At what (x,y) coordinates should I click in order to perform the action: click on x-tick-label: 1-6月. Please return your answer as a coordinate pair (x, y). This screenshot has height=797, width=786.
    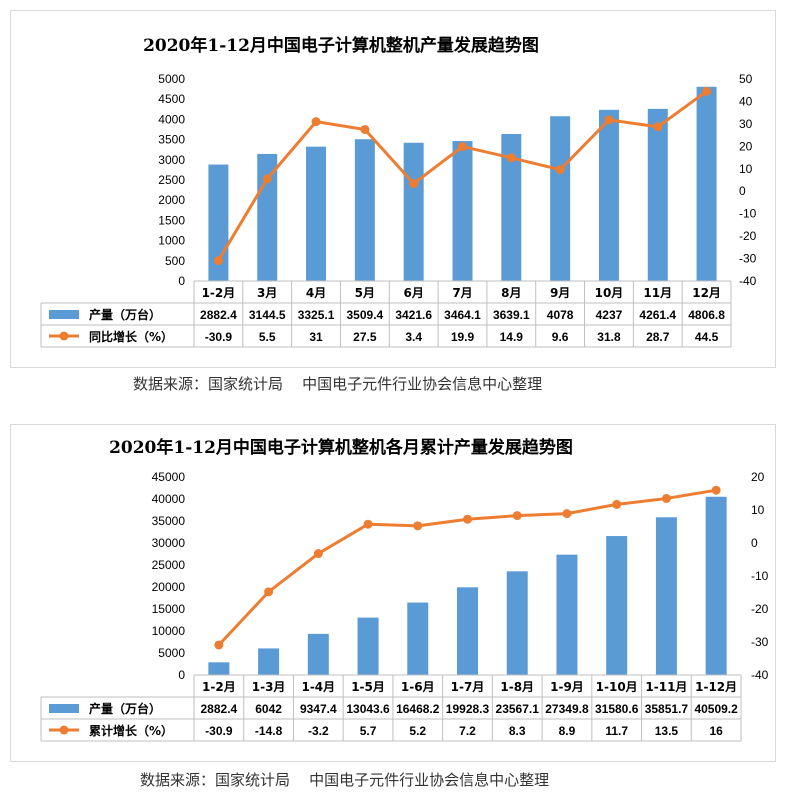
    Looking at the image, I should click on (418, 687).